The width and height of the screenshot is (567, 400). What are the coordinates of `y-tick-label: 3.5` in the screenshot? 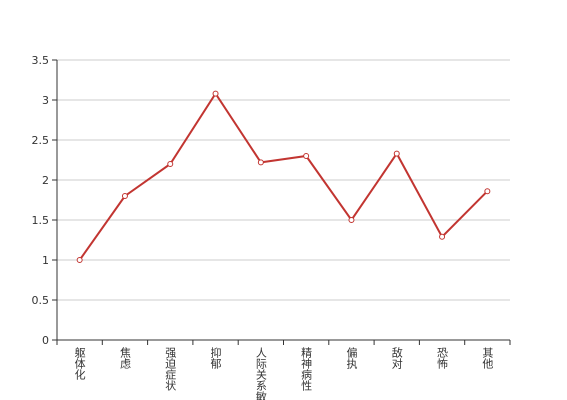 It's located at (41, 60).